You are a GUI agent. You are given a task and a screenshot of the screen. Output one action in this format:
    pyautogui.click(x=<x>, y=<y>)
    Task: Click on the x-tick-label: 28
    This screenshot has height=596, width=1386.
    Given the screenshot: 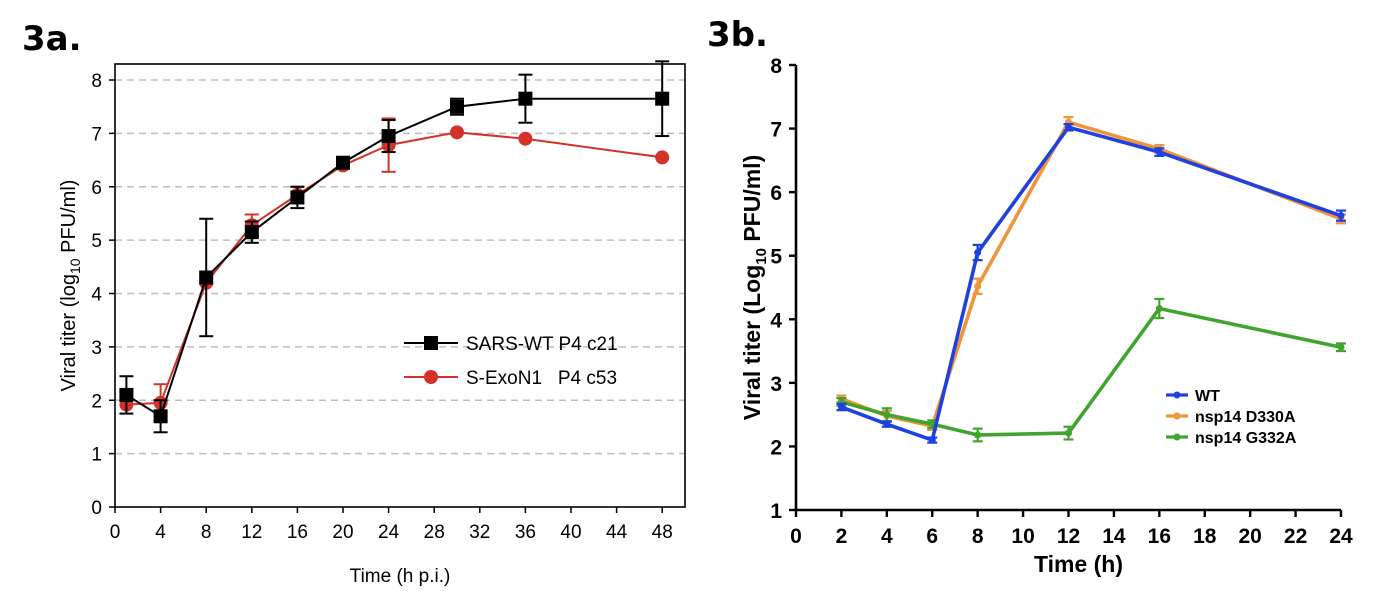 What is the action you would take?
    pyautogui.click(x=434, y=532)
    